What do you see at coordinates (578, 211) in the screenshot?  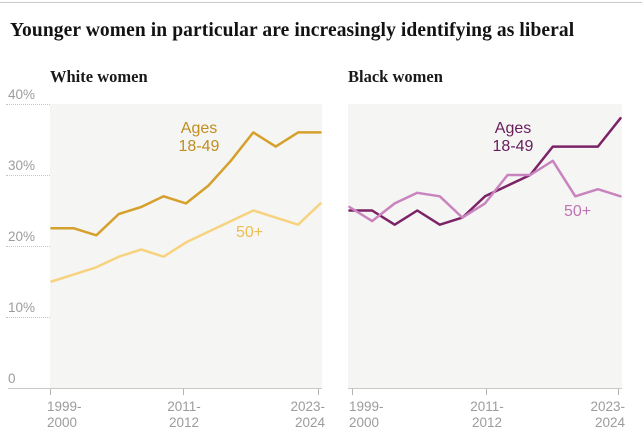 I see `series-label-black-50plus: 50+` at bounding box center [578, 211].